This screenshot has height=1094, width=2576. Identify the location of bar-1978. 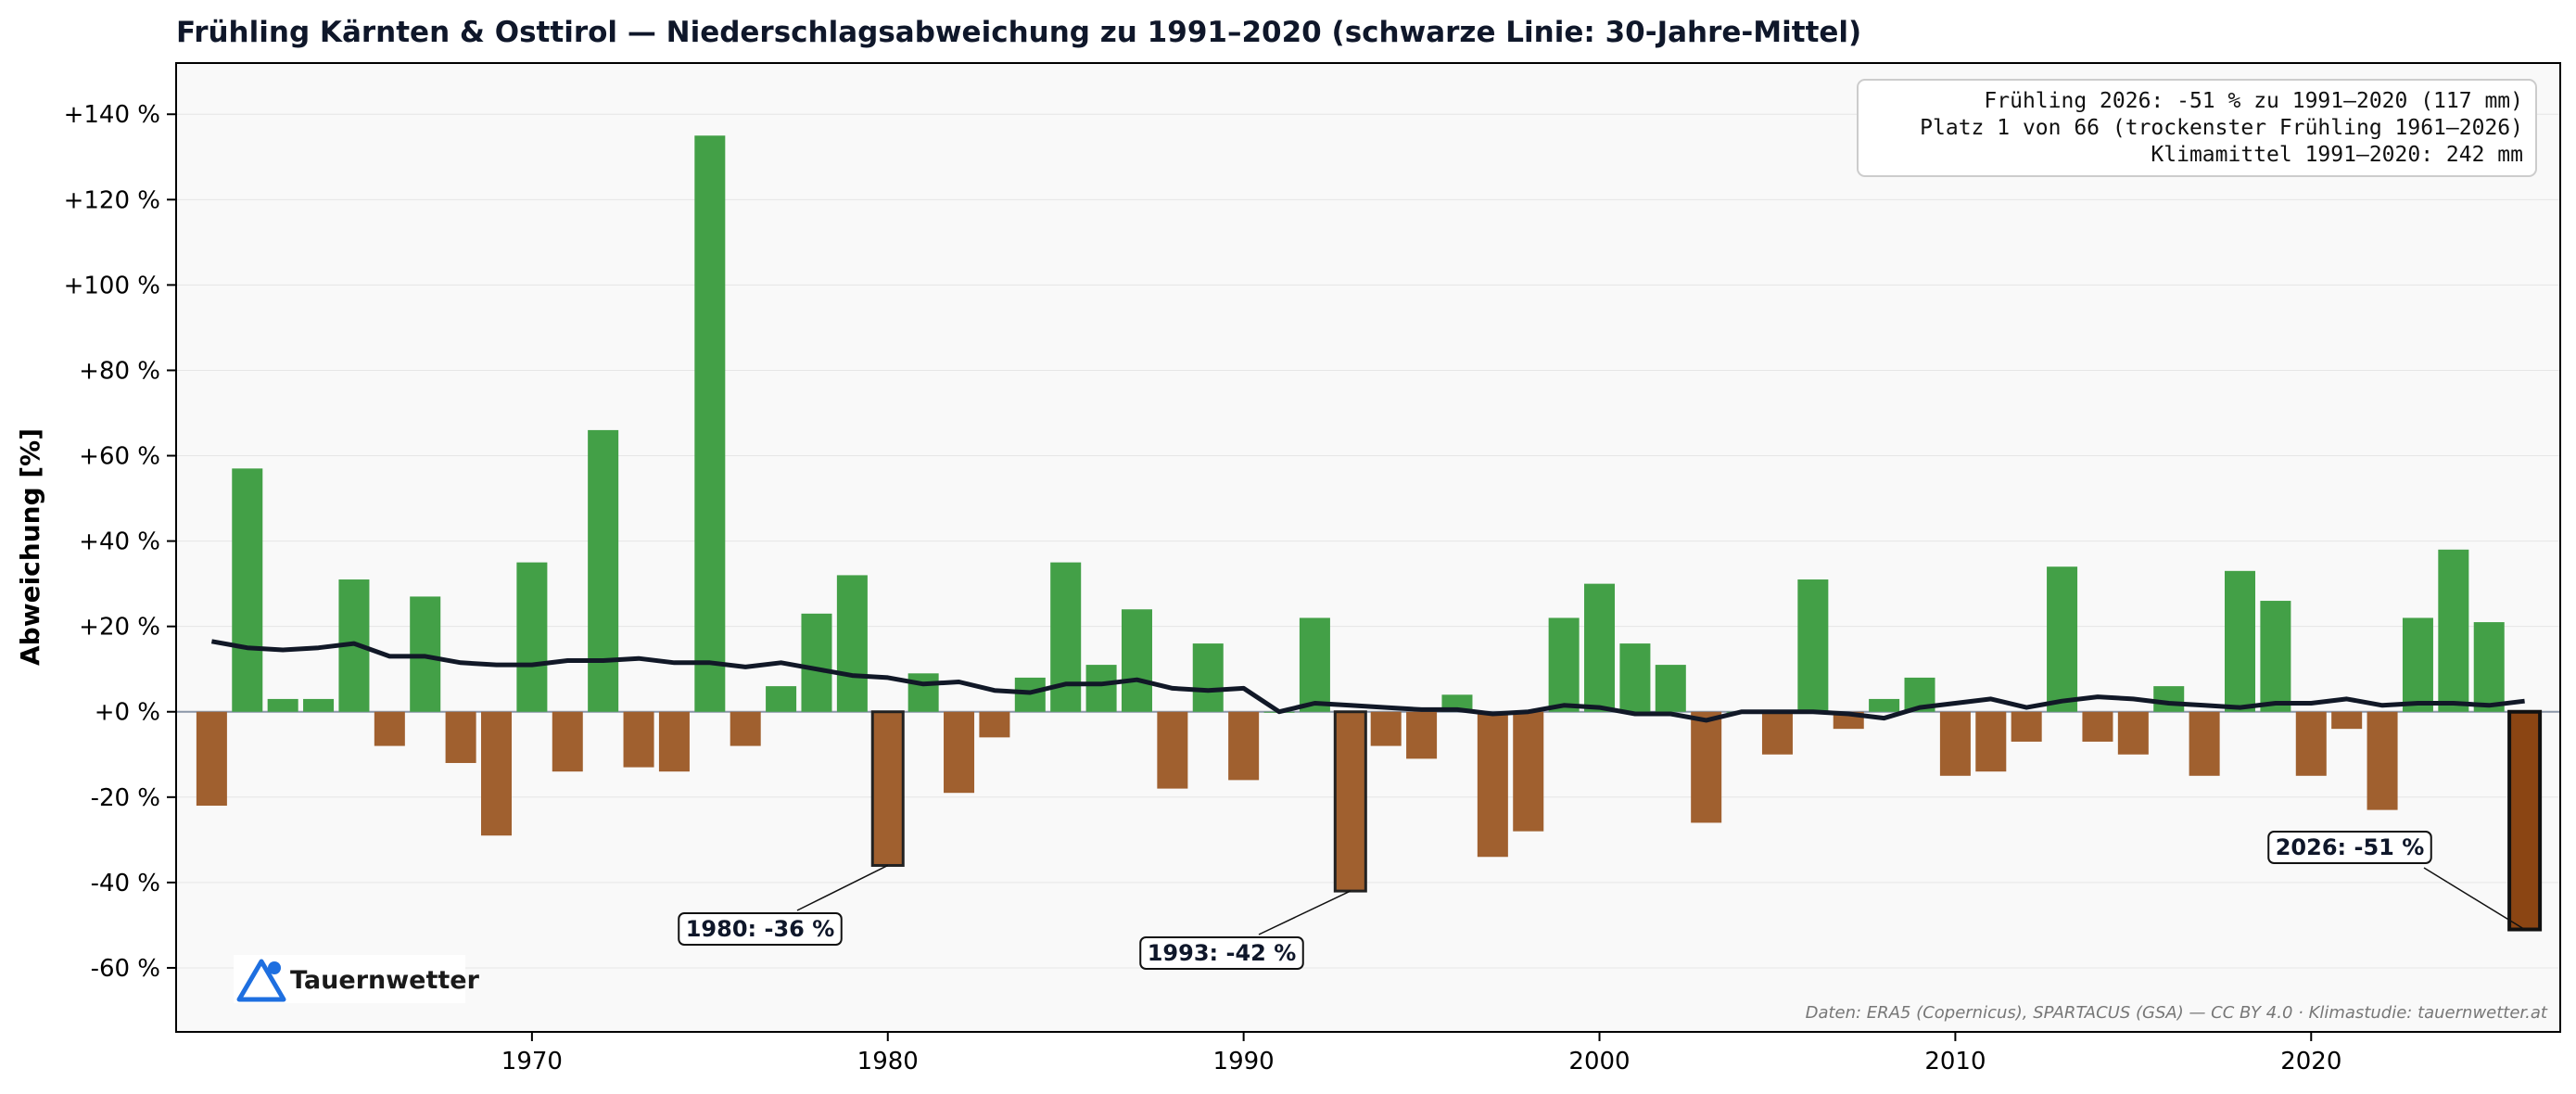
(816, 662).